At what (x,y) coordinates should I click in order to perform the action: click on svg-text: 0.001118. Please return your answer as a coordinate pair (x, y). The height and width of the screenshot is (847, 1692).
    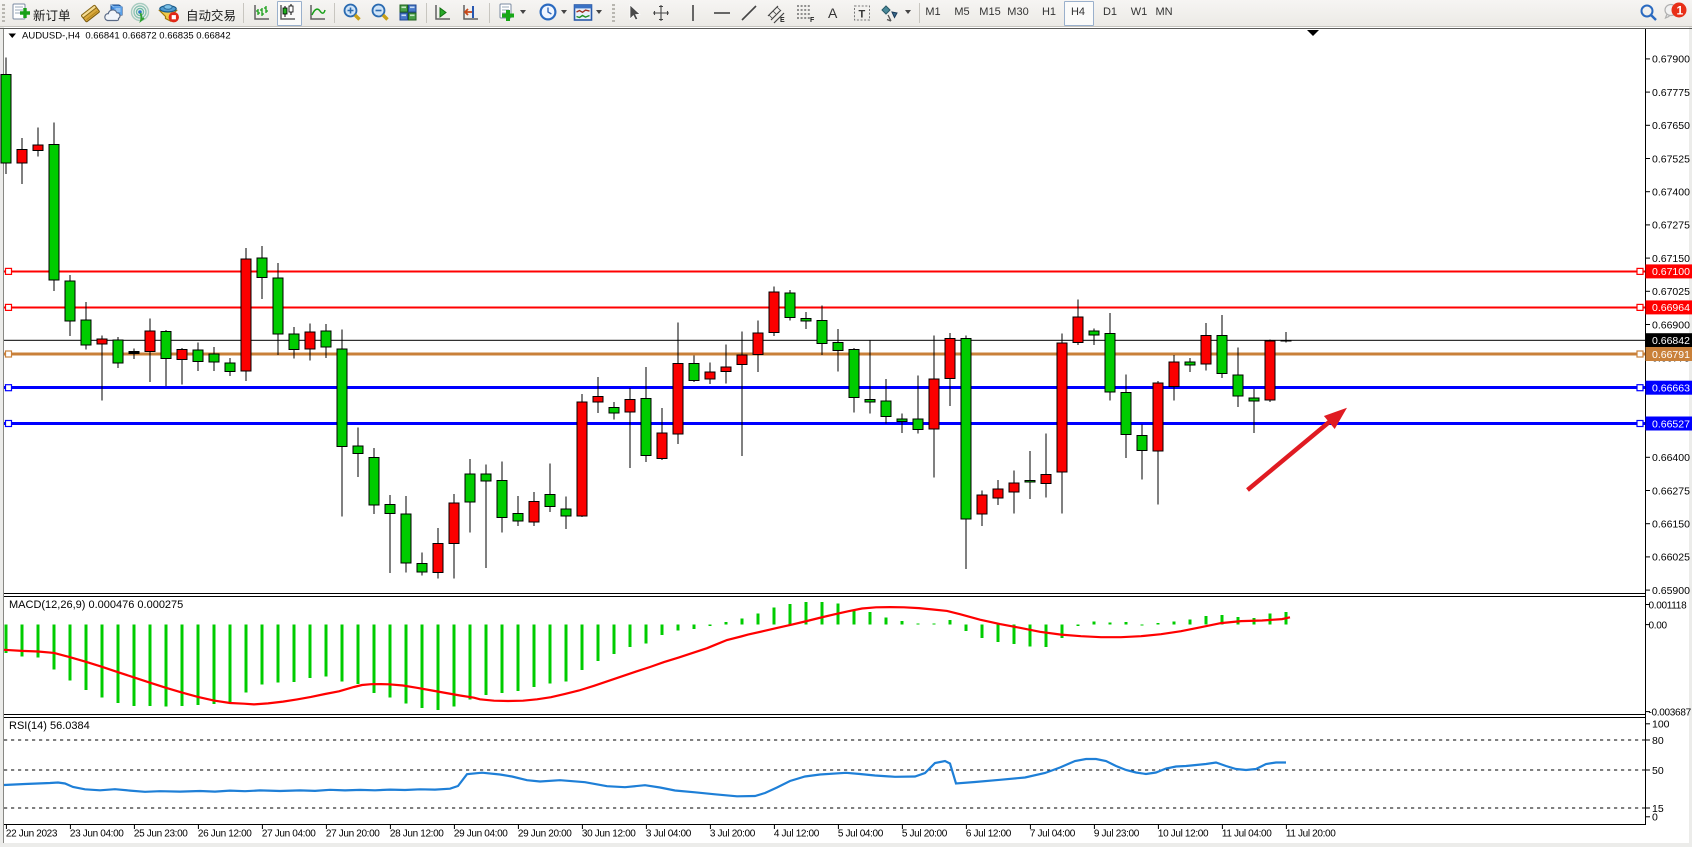
    Looking at the image, I should click on (1668, 605).